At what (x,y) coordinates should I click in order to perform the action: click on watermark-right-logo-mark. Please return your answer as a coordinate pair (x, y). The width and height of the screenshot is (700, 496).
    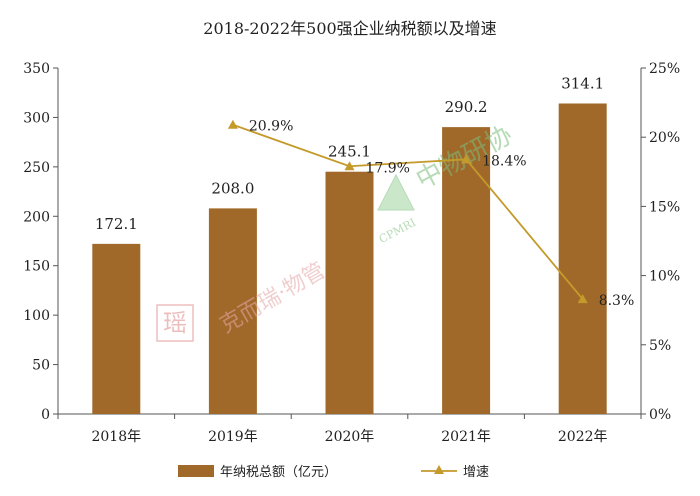
    Looking at the image, I should click on (396, 192).